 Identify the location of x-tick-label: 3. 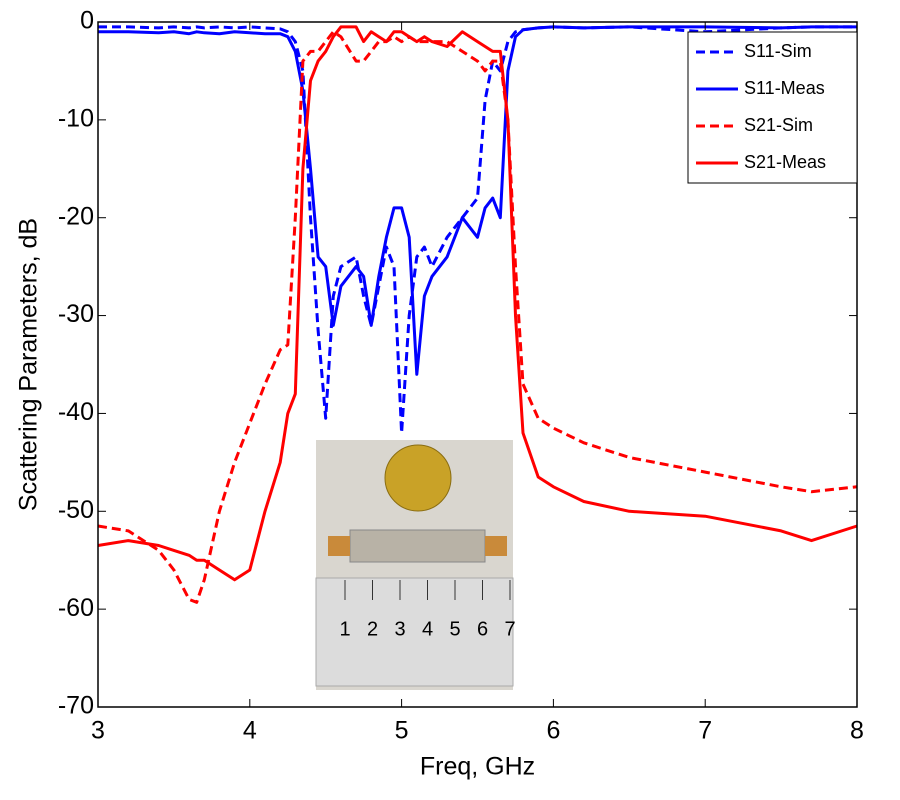
(98, 731).